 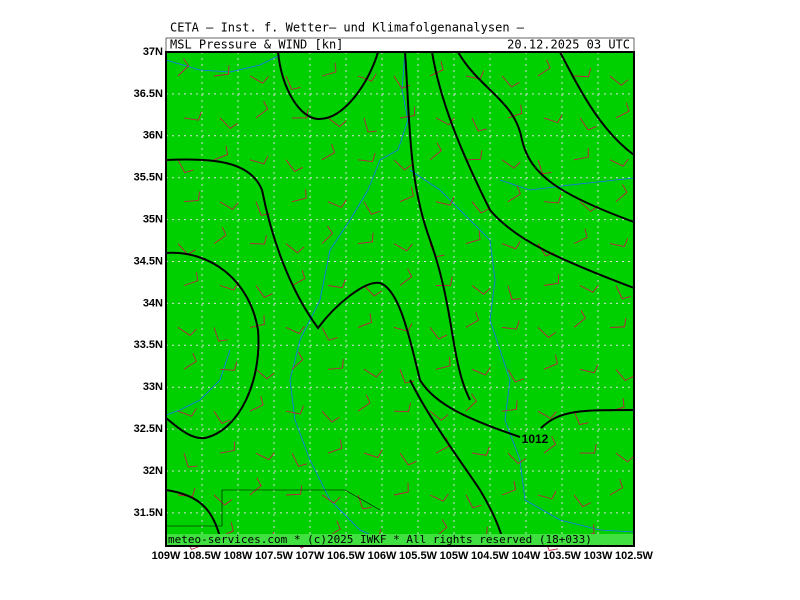 I want to click on lat-label: 35N, so click(x=153, y=220).